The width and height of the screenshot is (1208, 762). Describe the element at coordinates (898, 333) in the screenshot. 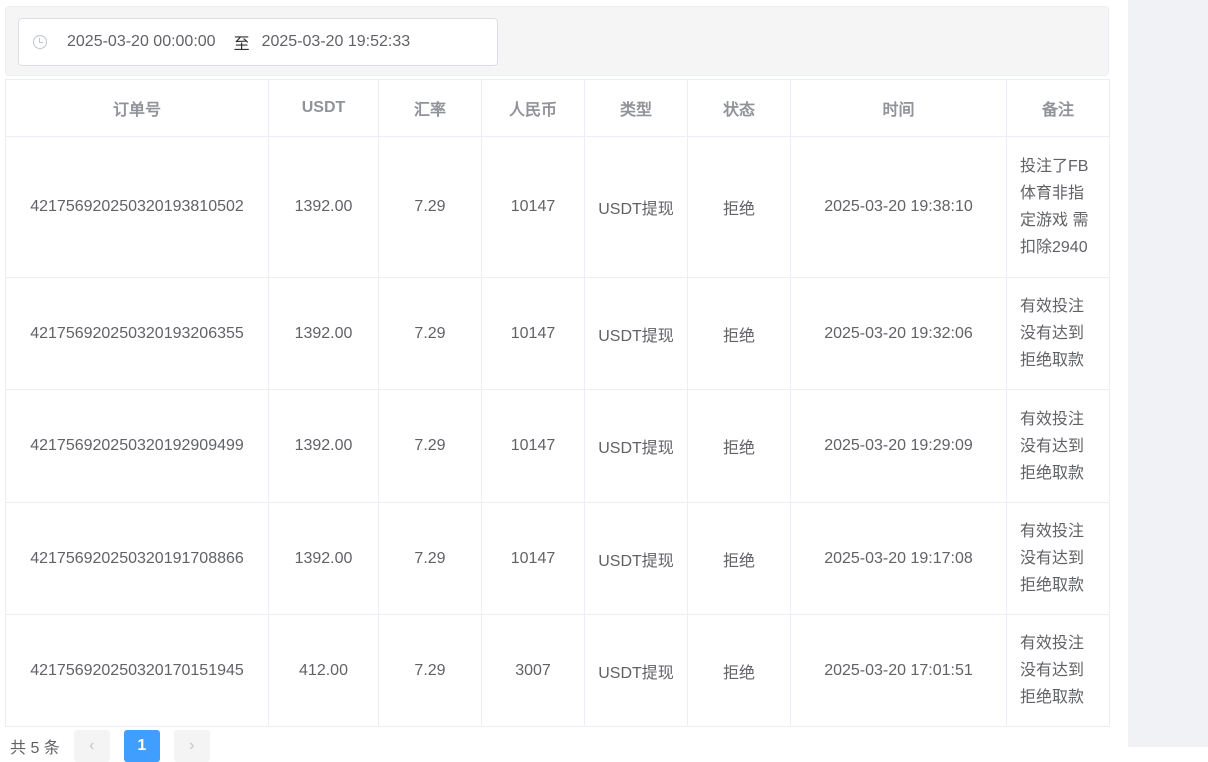

I see `cell-time: 2025-03-20 19:32:06` at that location.